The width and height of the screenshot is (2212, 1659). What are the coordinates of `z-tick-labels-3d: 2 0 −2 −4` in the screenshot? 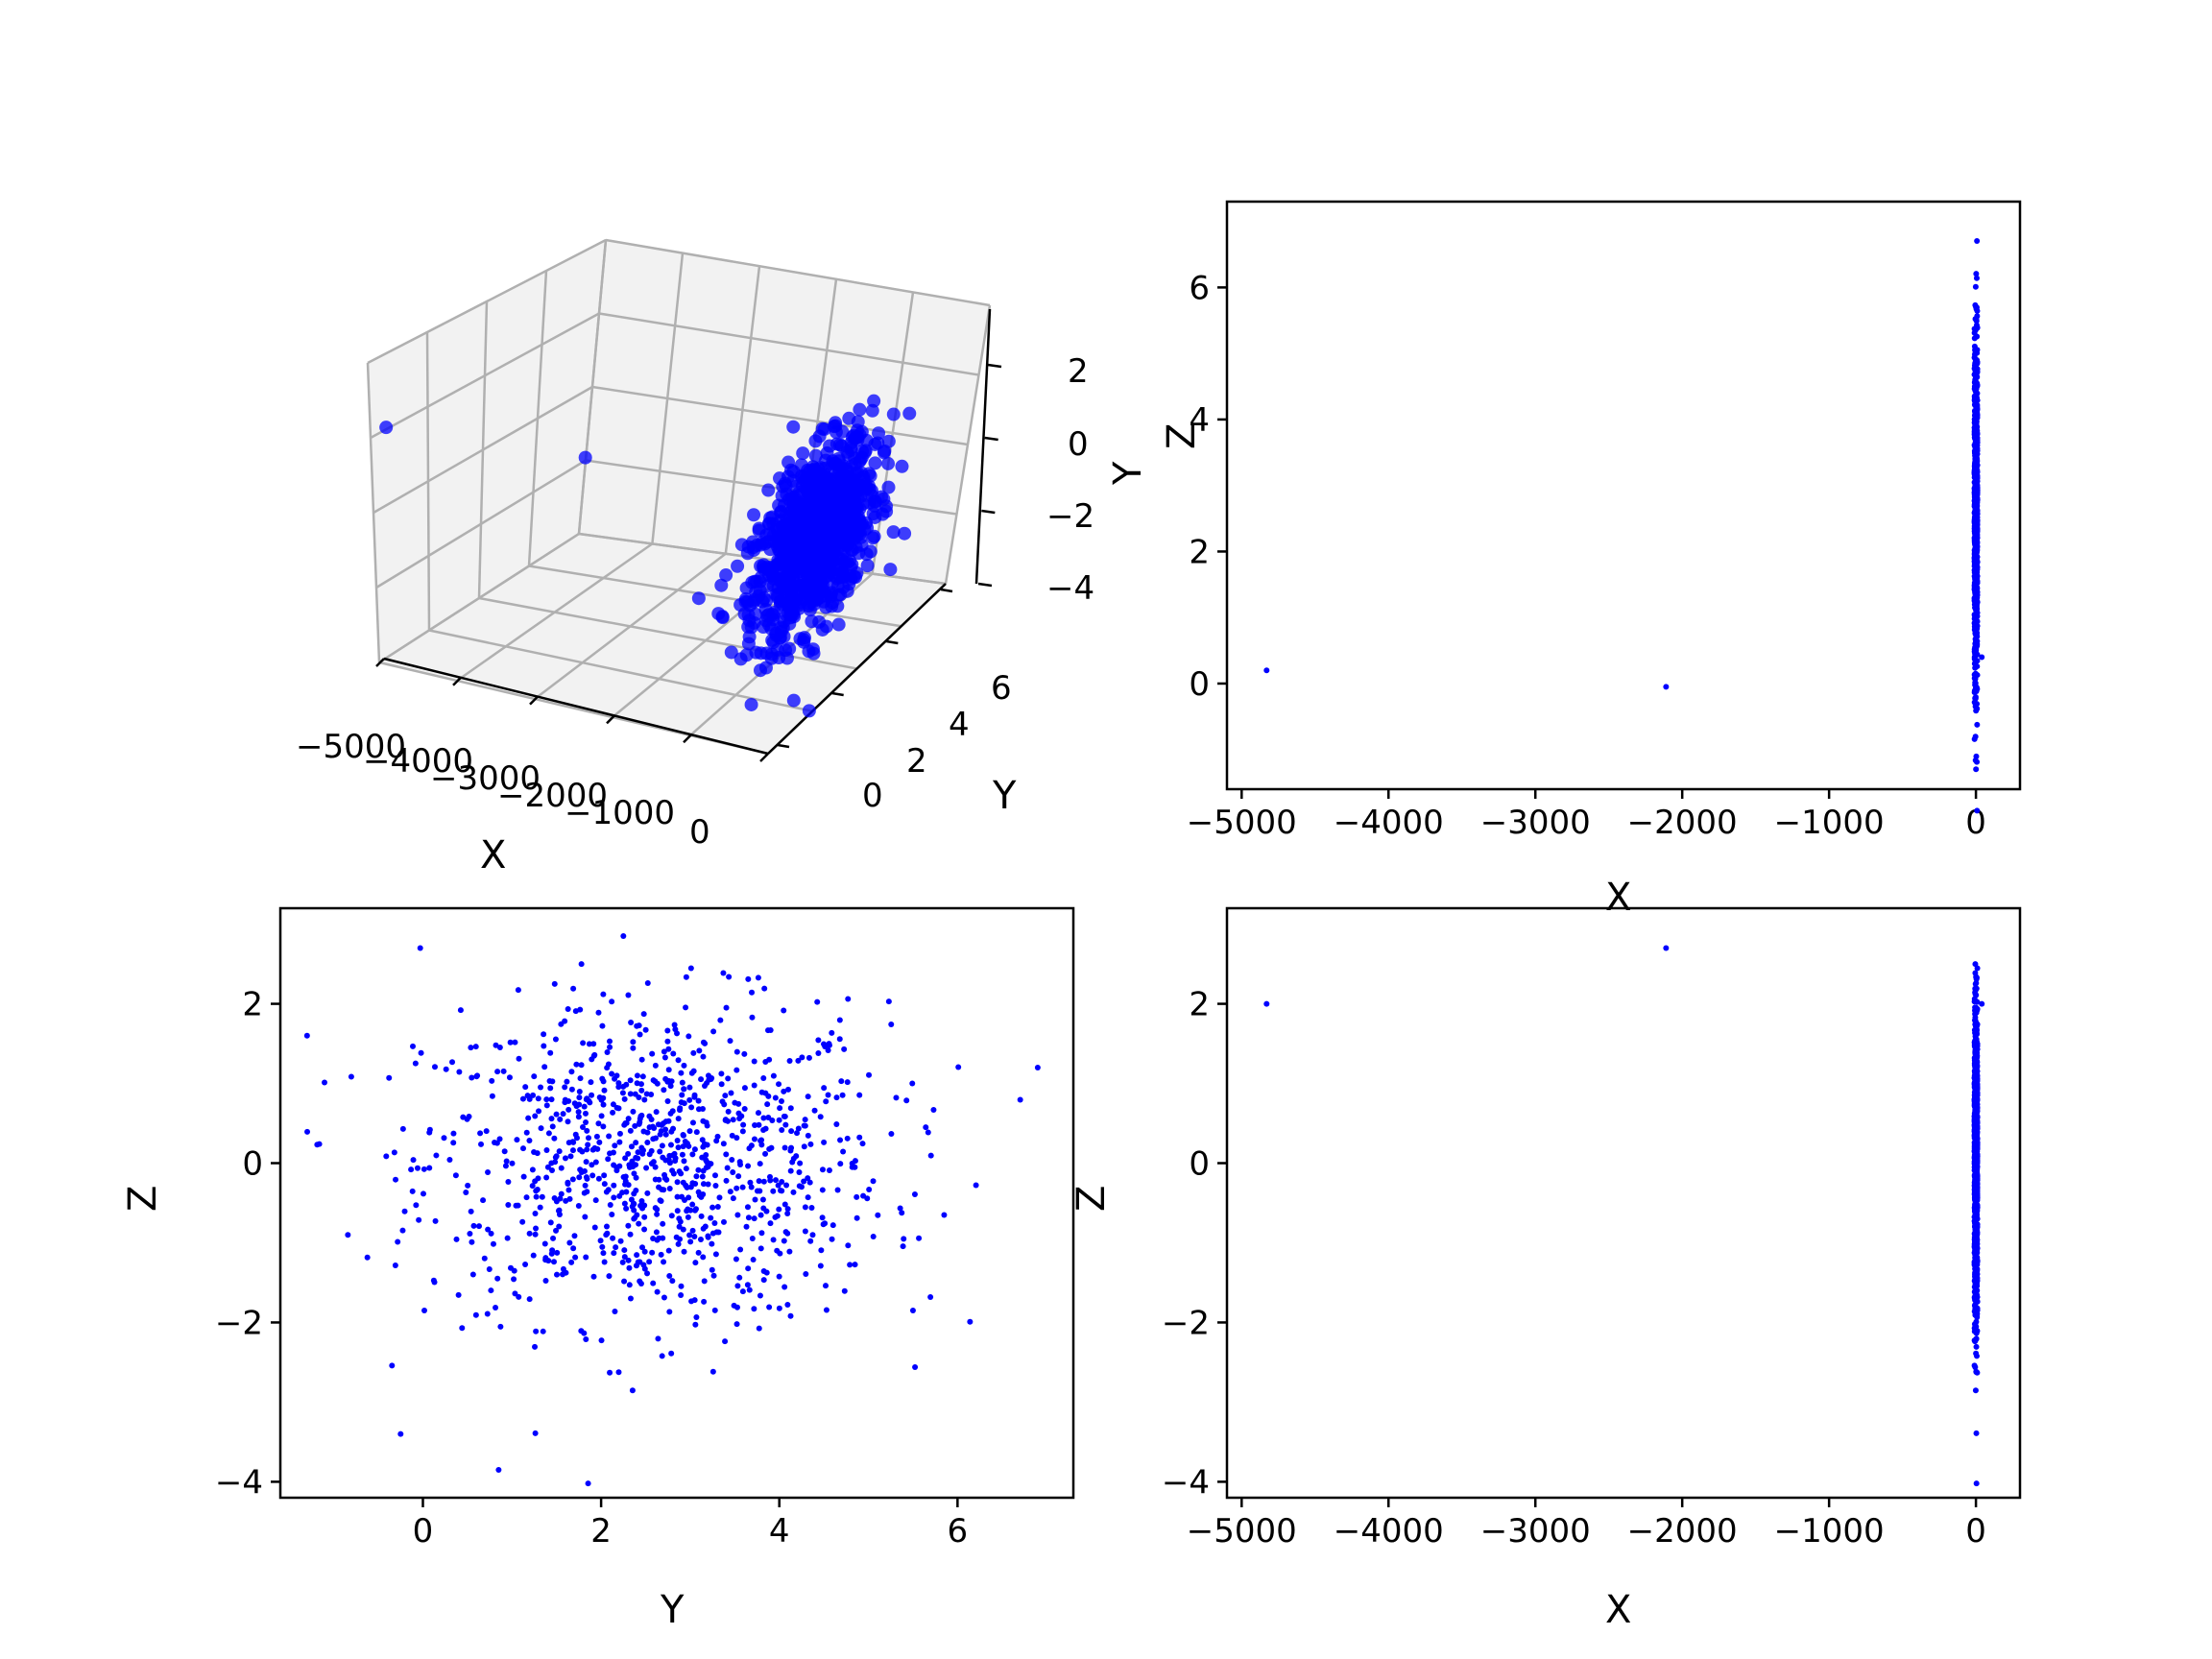 It's located at (1070, 480).